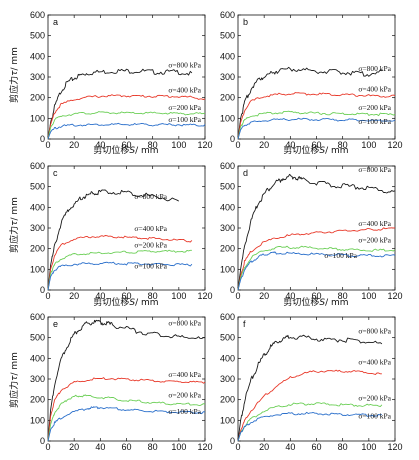  Describe the element at coordinates (244, 324) in the screenshot. I see `panel-letter: f` at that location.